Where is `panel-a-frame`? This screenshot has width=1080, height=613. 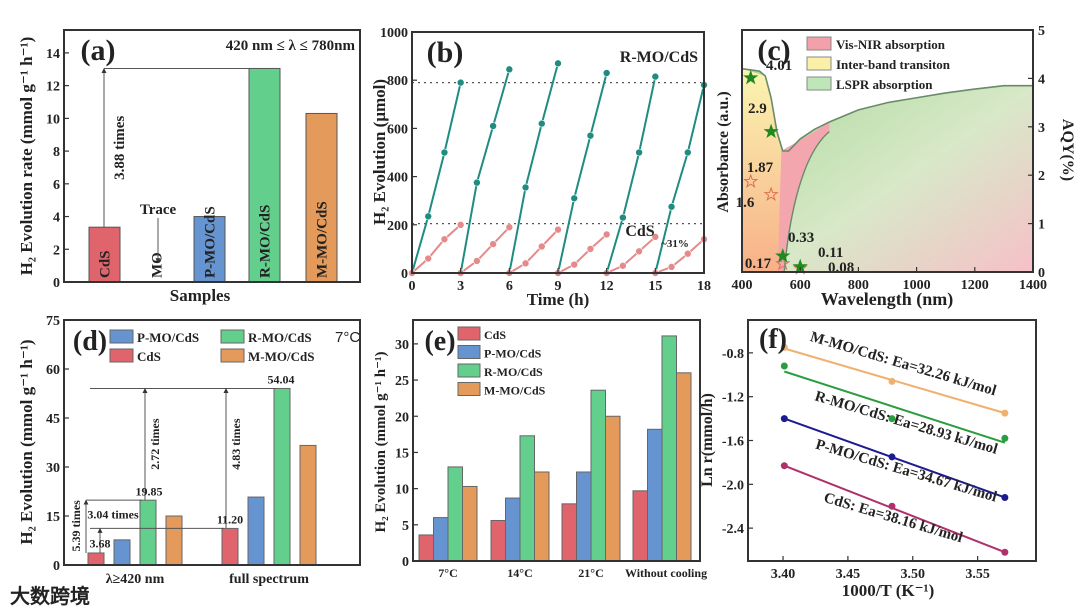
panel-a-frame is located at coordinates (212, 156).